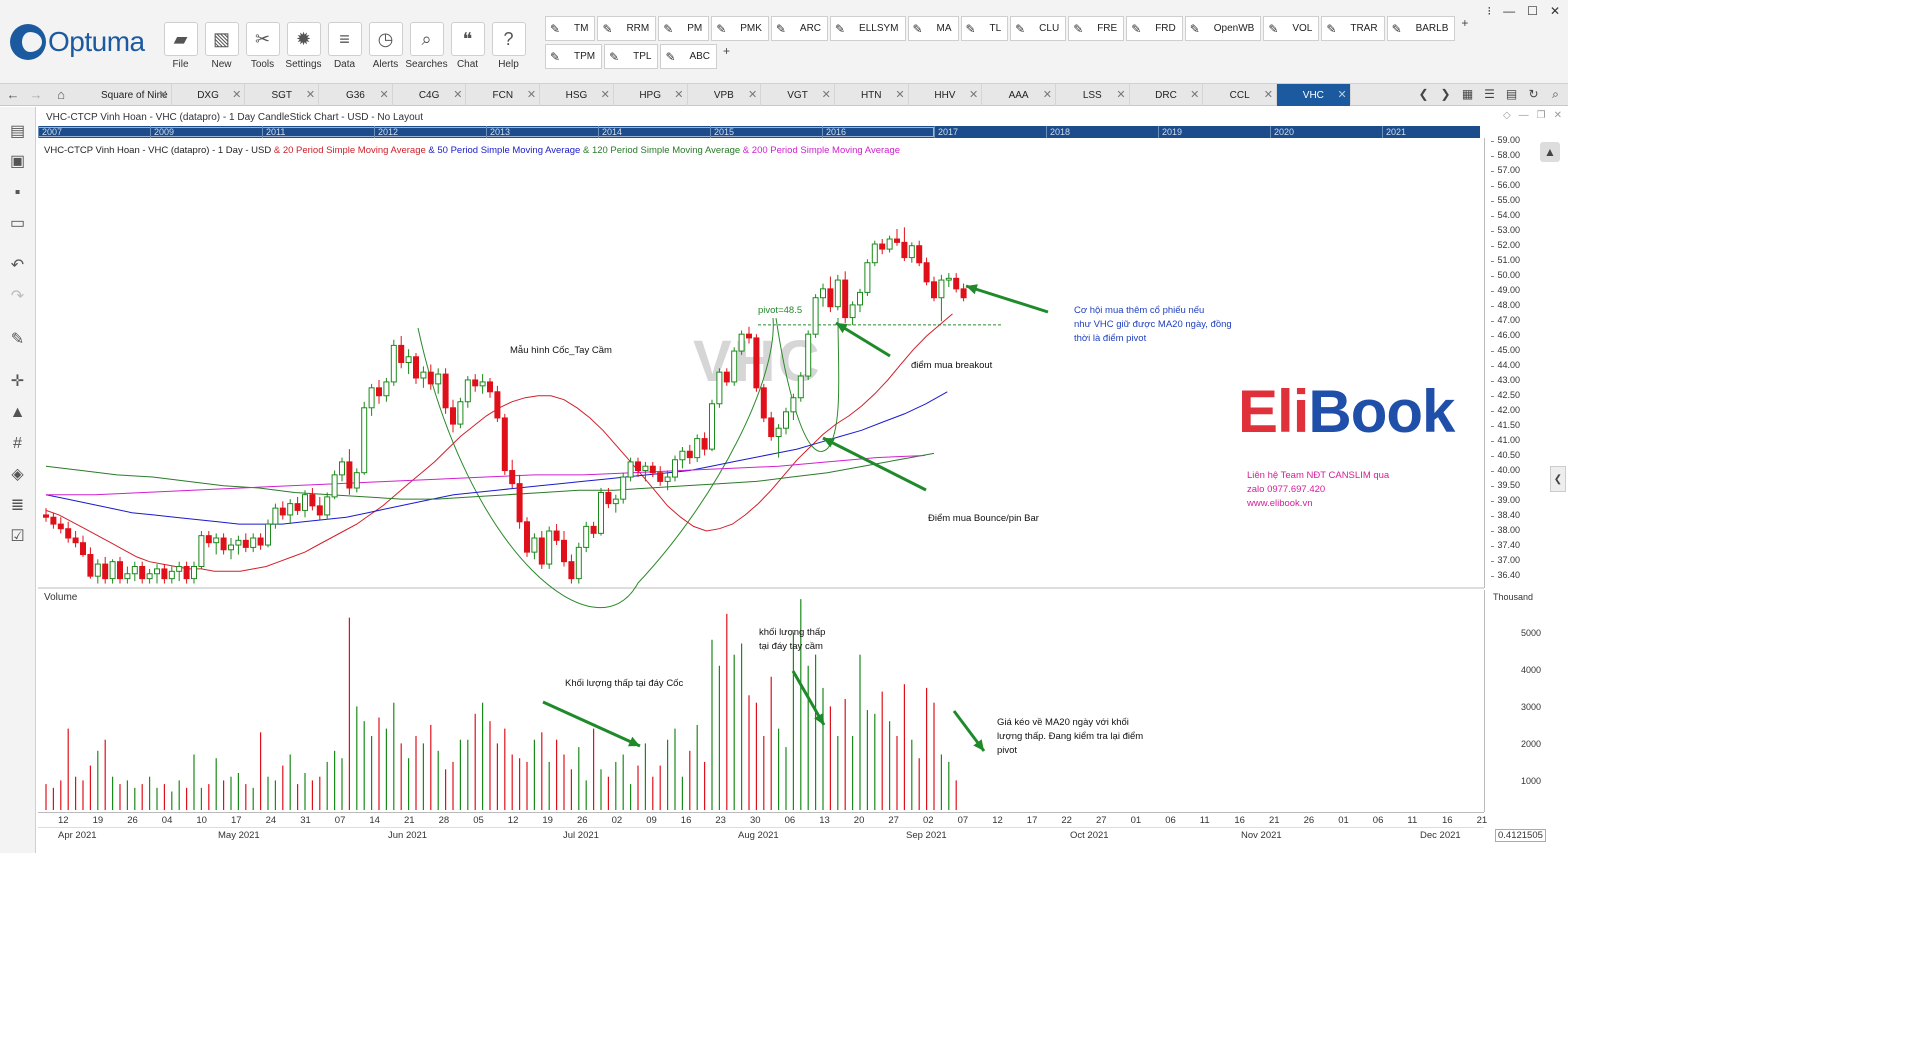 The height and width of the screenshot is (1045, 1920). Describe the element at coordinates (17, 381) in the screenshot. I see `crosshair-icon: ✛` at that location.